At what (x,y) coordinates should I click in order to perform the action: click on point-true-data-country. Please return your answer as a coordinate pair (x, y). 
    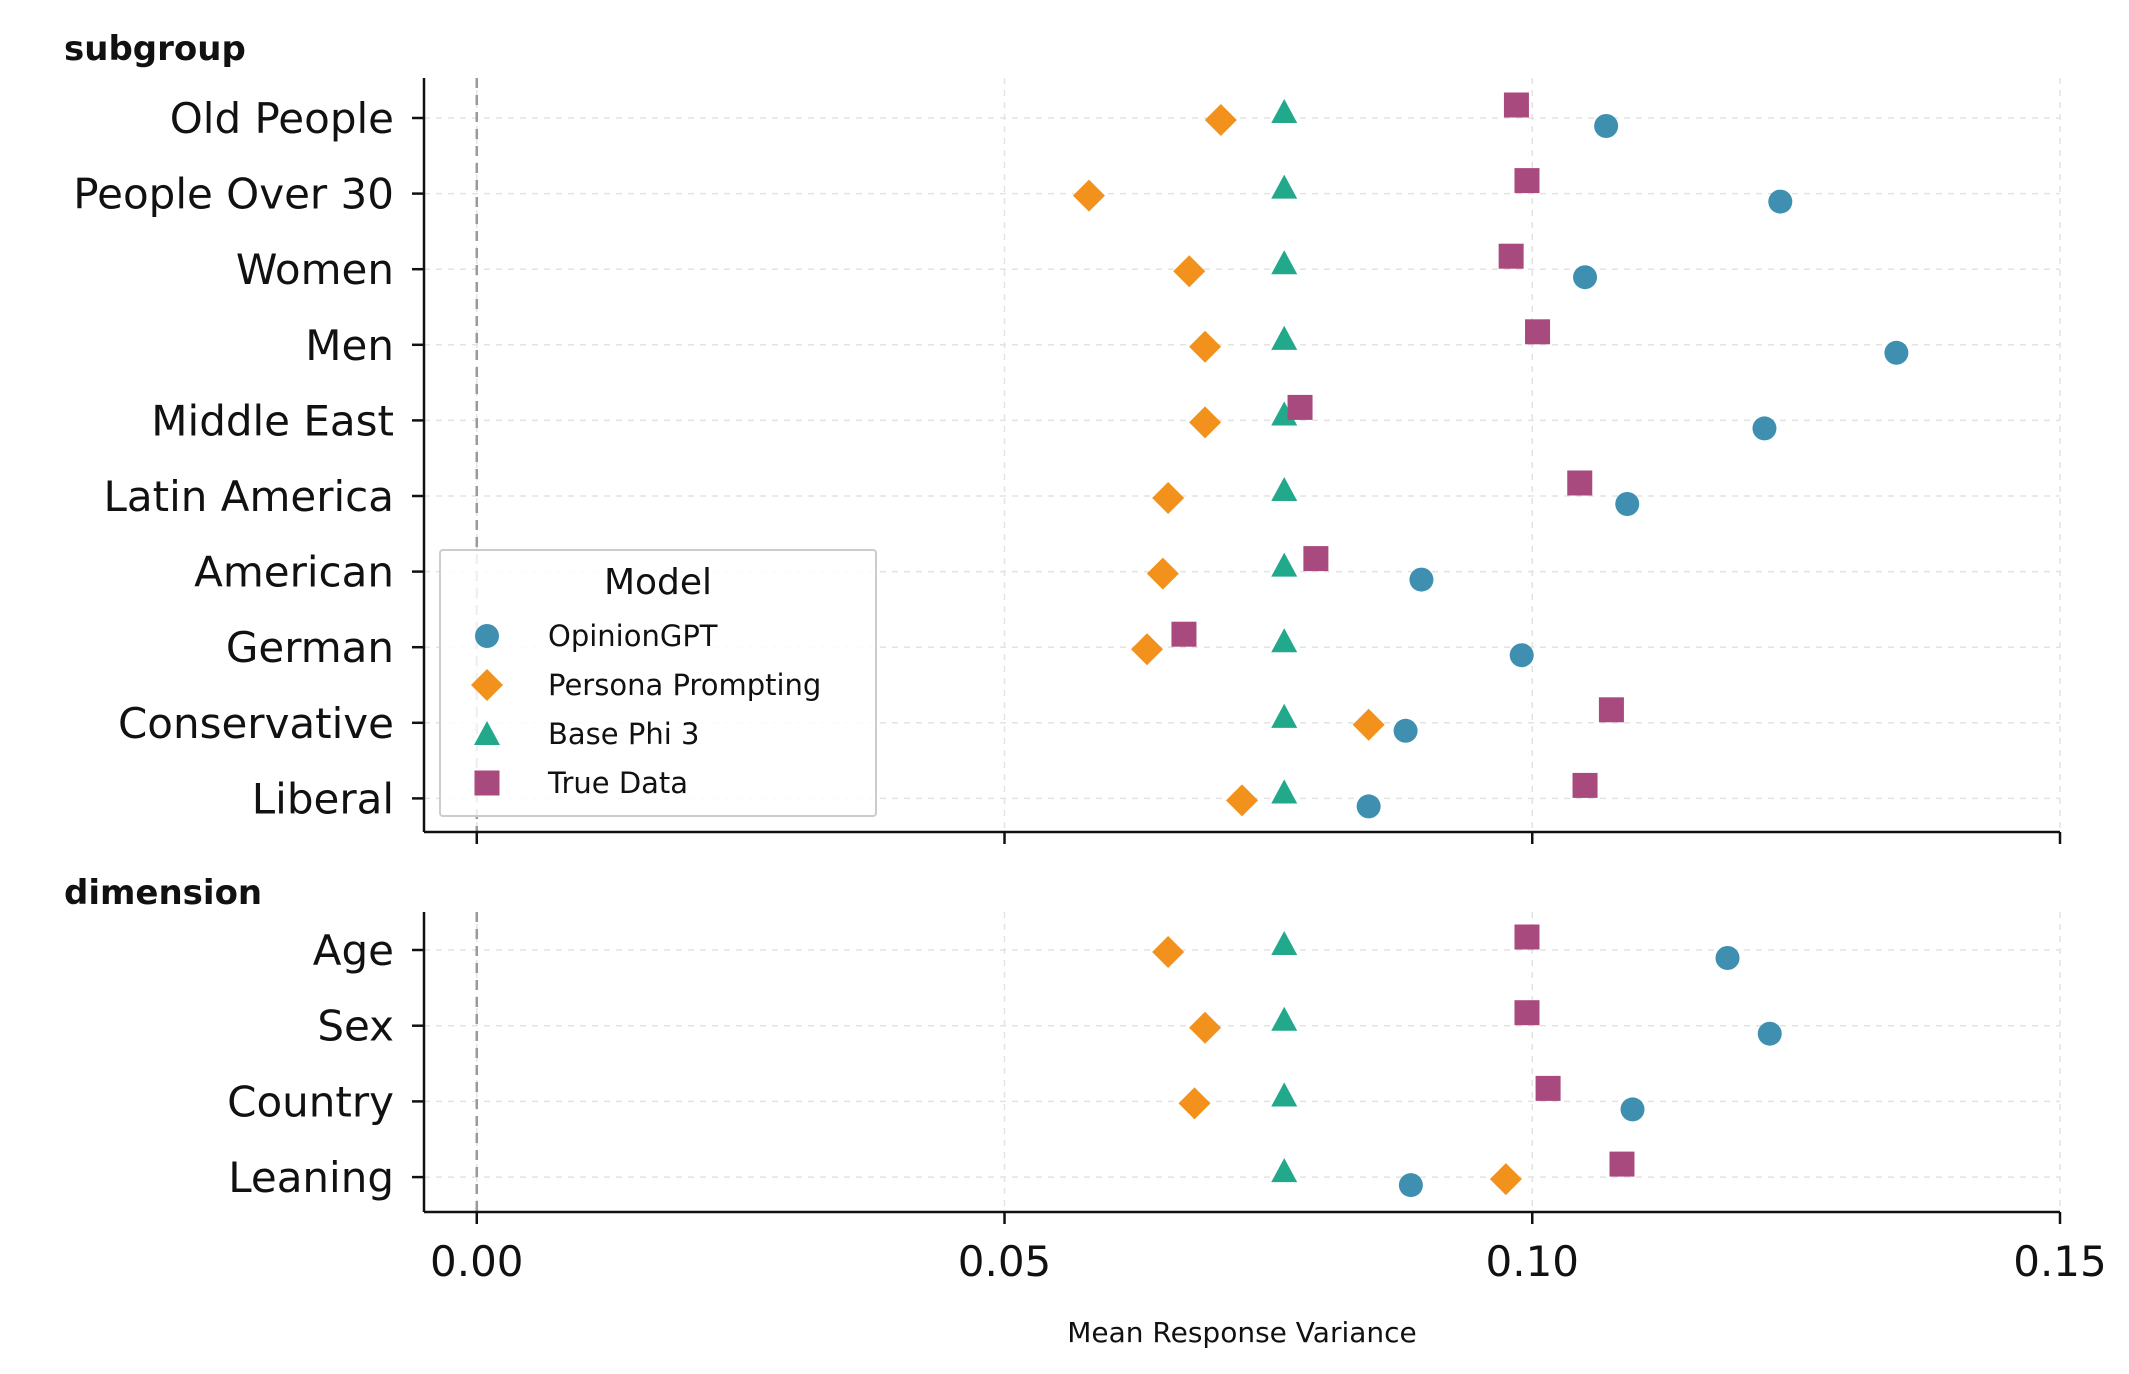
    Looking at the image, I should click on (1548, 1088).